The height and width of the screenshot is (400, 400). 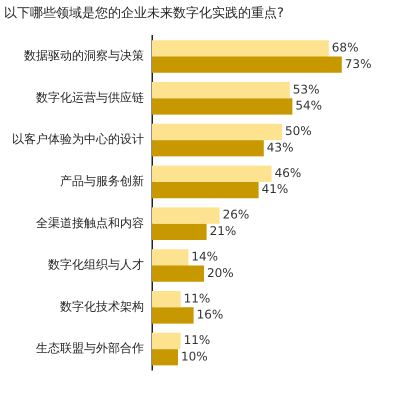 I want to click on y-tick-label: 数字化运营与供应链, so click(x=90, y=97).